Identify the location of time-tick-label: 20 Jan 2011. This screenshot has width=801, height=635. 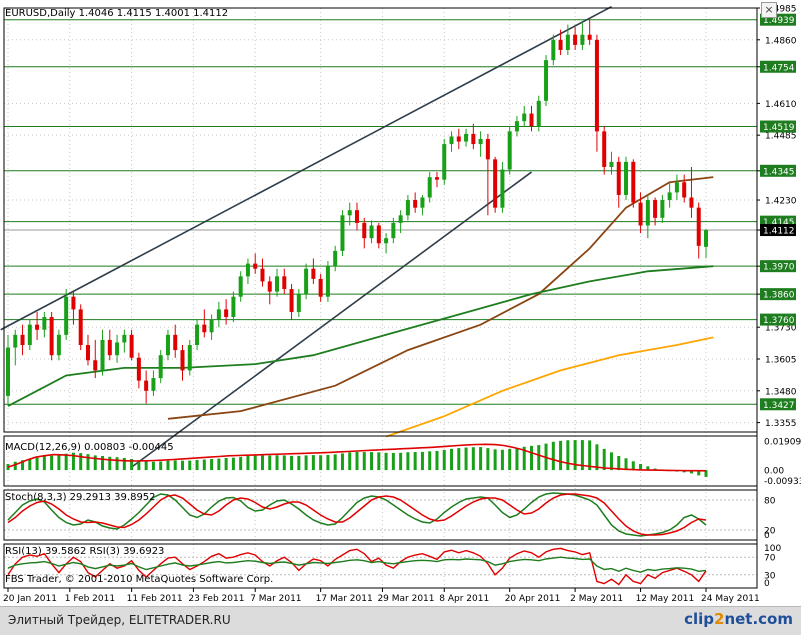
(30, 599).